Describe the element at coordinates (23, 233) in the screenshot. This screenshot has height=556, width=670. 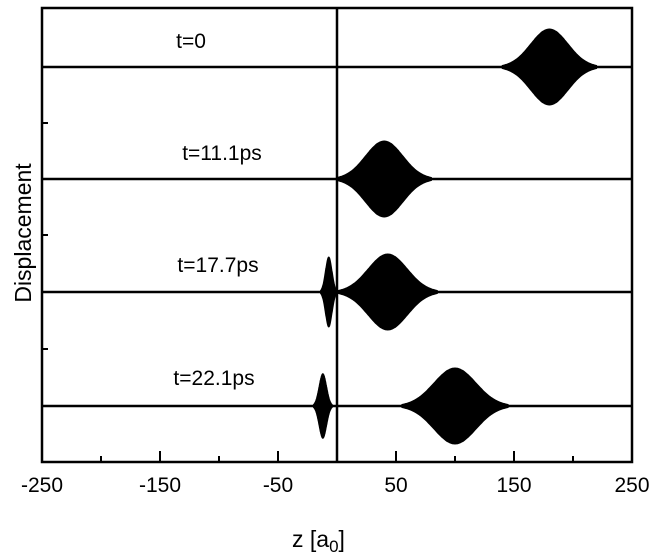
I see `y-axis-title: Displacement` at that location.